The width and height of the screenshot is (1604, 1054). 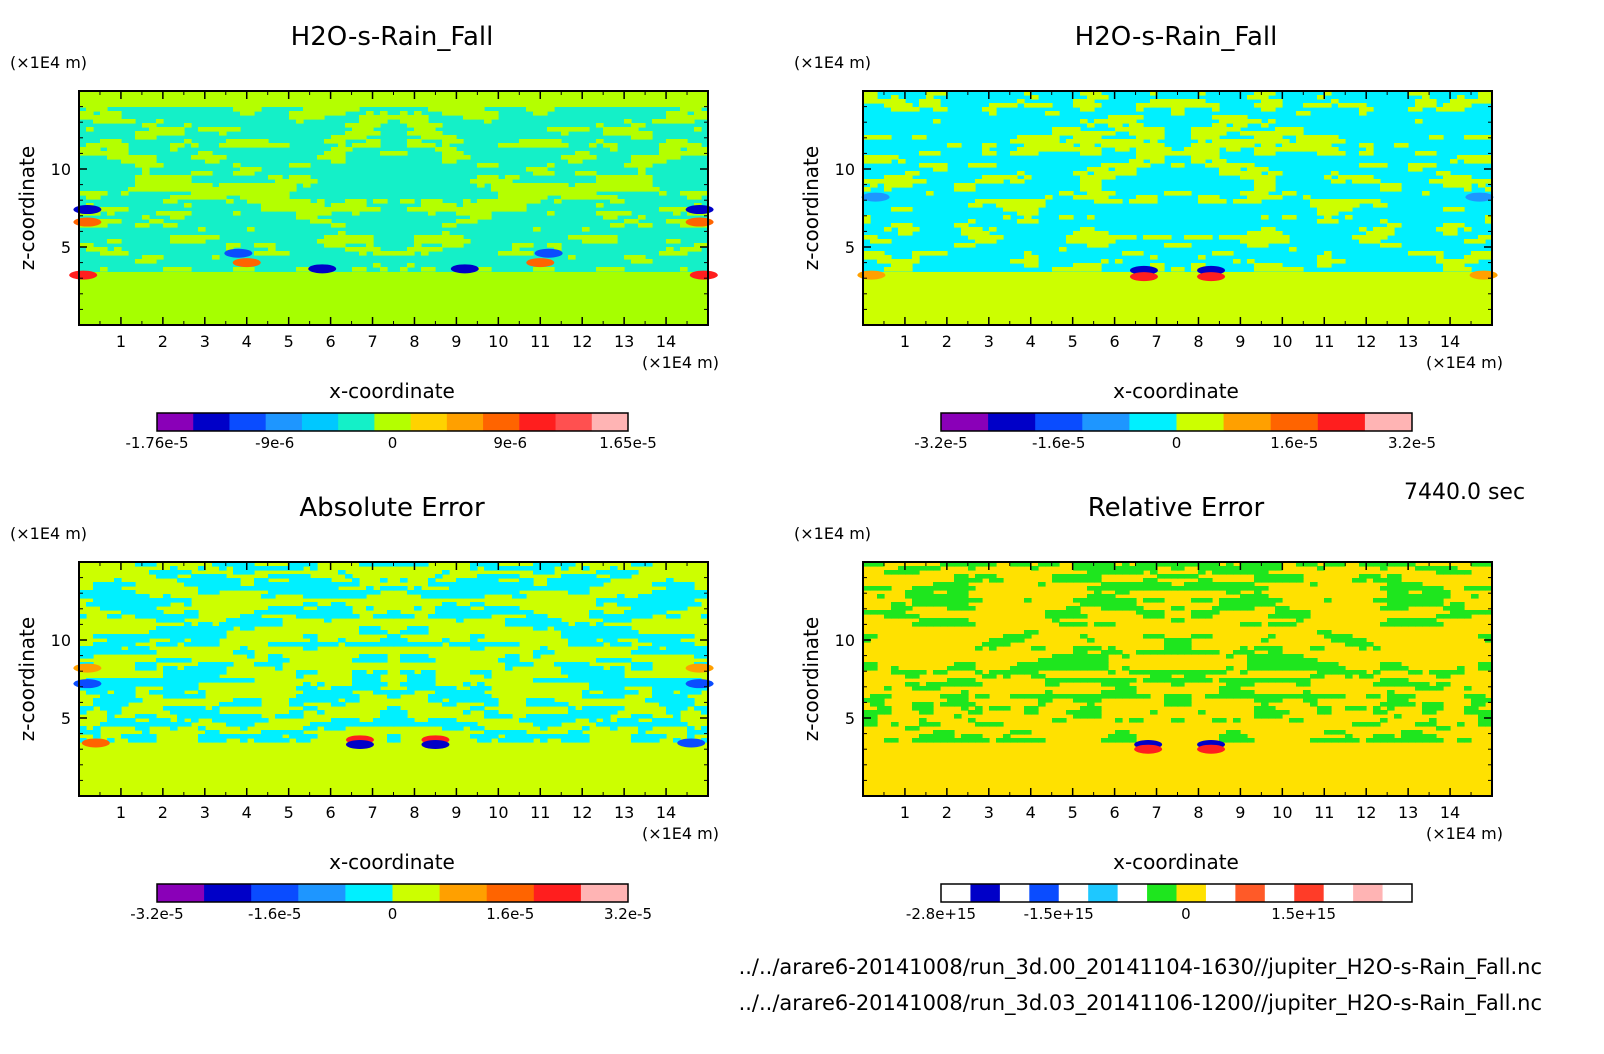 What do you see at coordinates (1177, 298) in the screenshot?
I see `lower-band` at bounding box center [1177, 298].